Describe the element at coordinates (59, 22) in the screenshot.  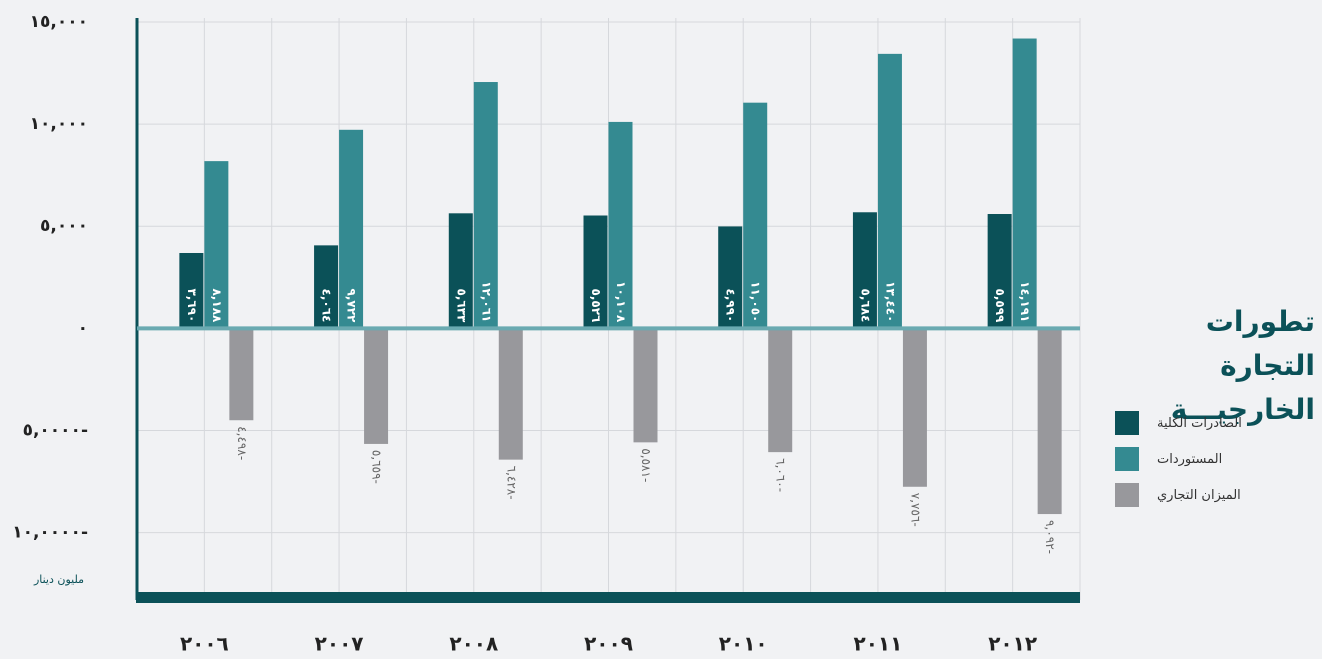
I see `y-tick-label: ١٥,٠٠٠` at that location.